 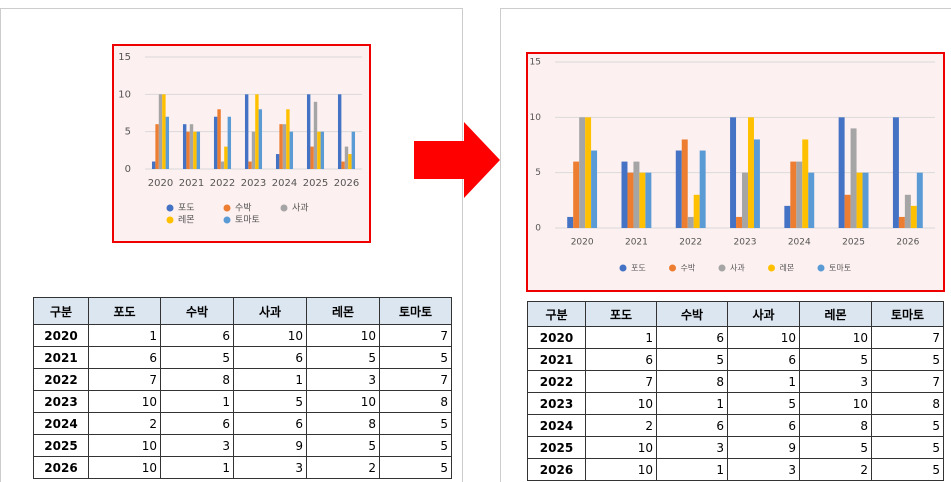 What do you see at coordinates (835, 469) in the screenshot?
I see `cell: 2` at bounding box center [835, 469].